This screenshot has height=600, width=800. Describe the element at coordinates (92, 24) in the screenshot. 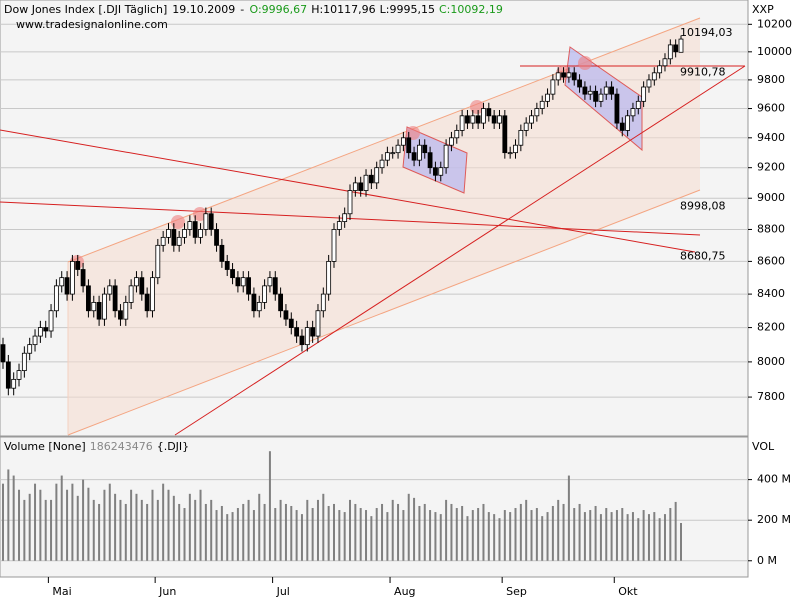

I see `watermark: www.tradesignalonline.com` at that location.